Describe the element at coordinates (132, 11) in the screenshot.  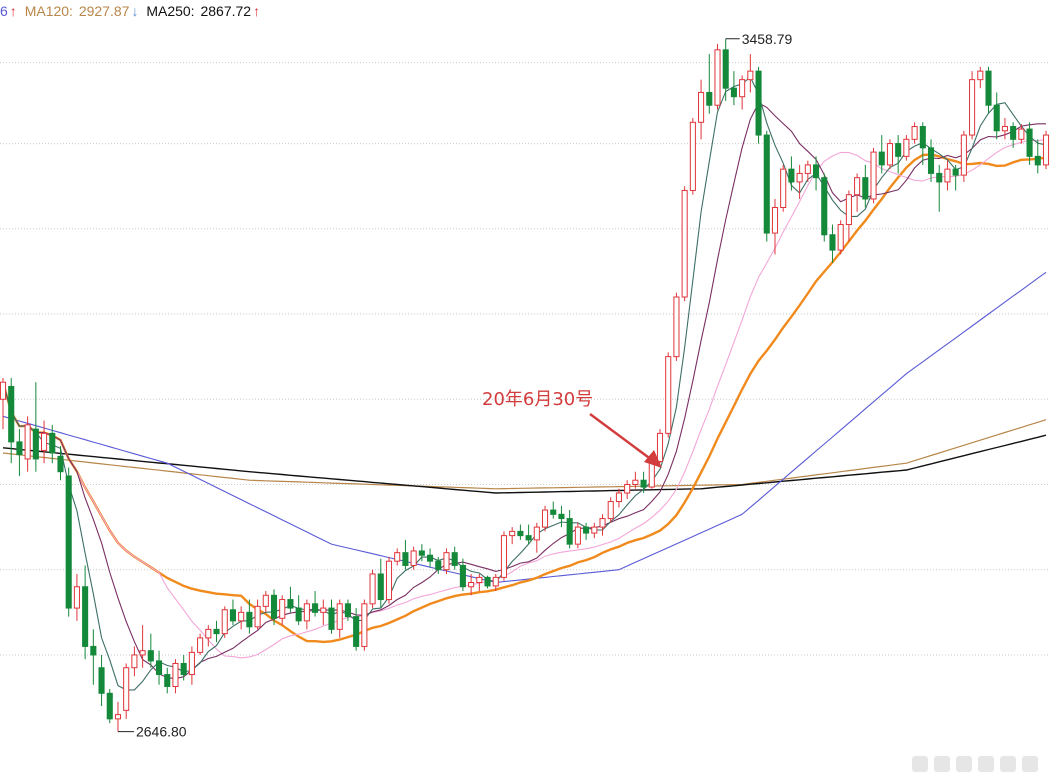
I see `ma-legend: 6 ↑ MA120: 2927.87 ↓ MA250: 2867.72 ↑` at that location.